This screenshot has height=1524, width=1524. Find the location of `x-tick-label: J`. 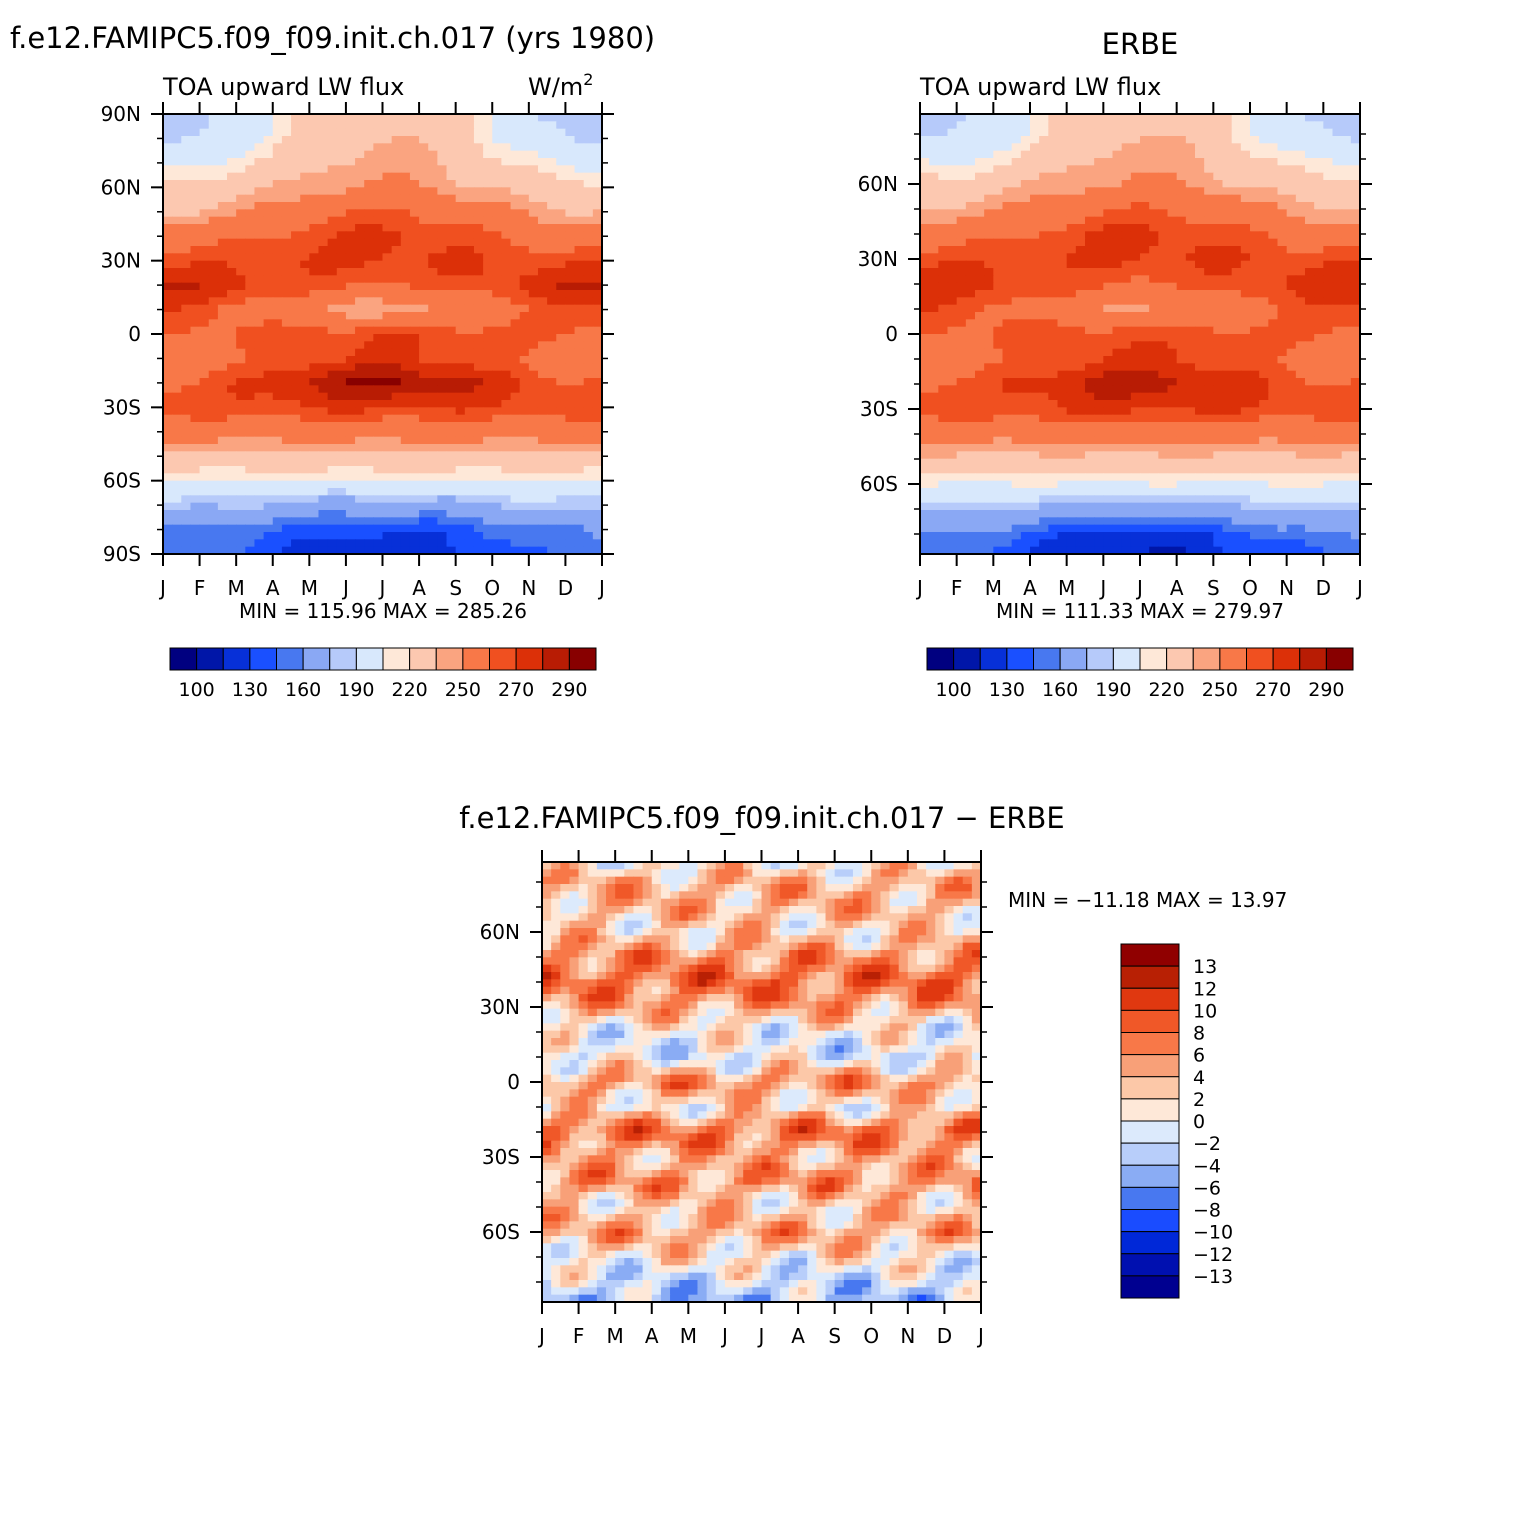

x-tick-label: J is located at coordinates (162, 588).